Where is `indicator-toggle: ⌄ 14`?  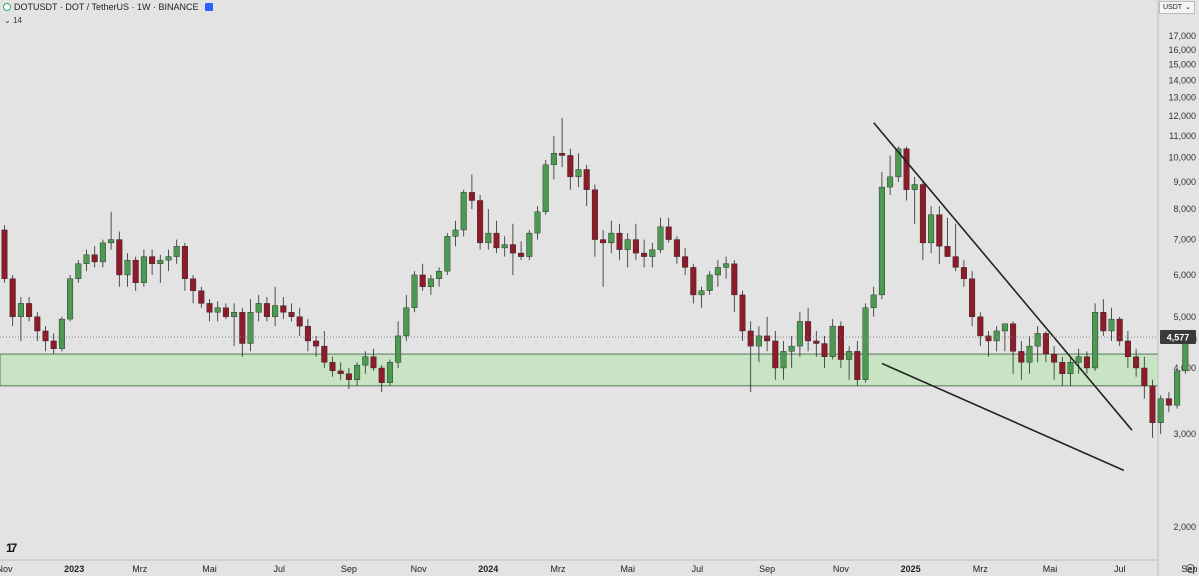 indicator-toggle: ⌄ 14 is located at coordinates (13, 20).